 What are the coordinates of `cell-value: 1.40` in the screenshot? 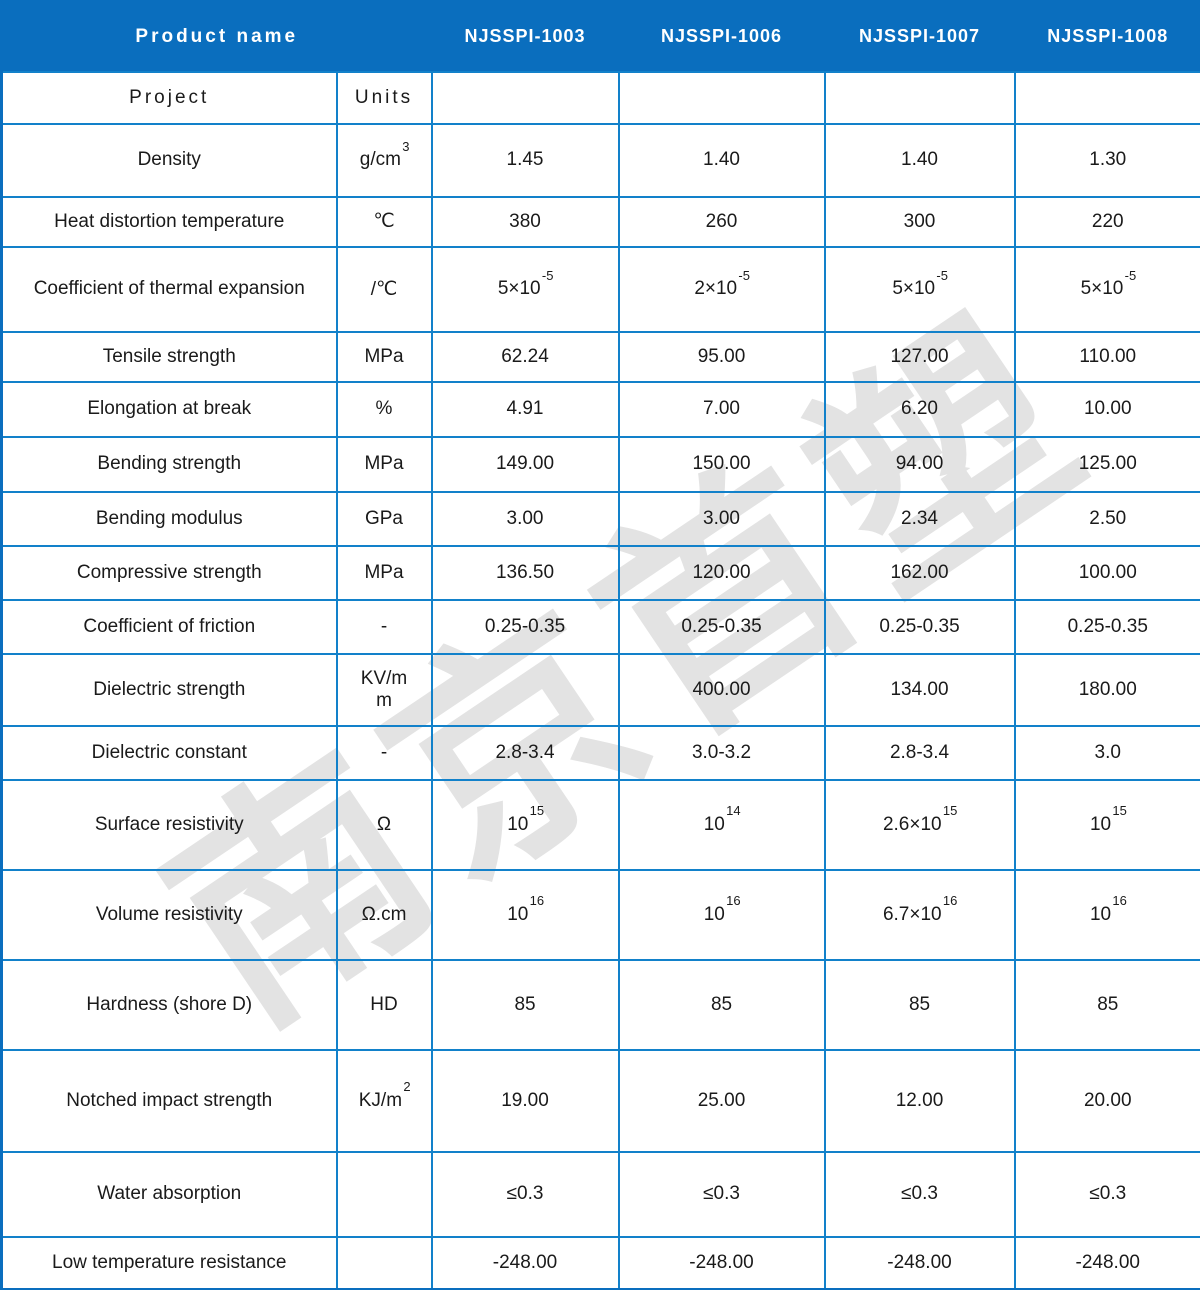 It's located at (919, 160).